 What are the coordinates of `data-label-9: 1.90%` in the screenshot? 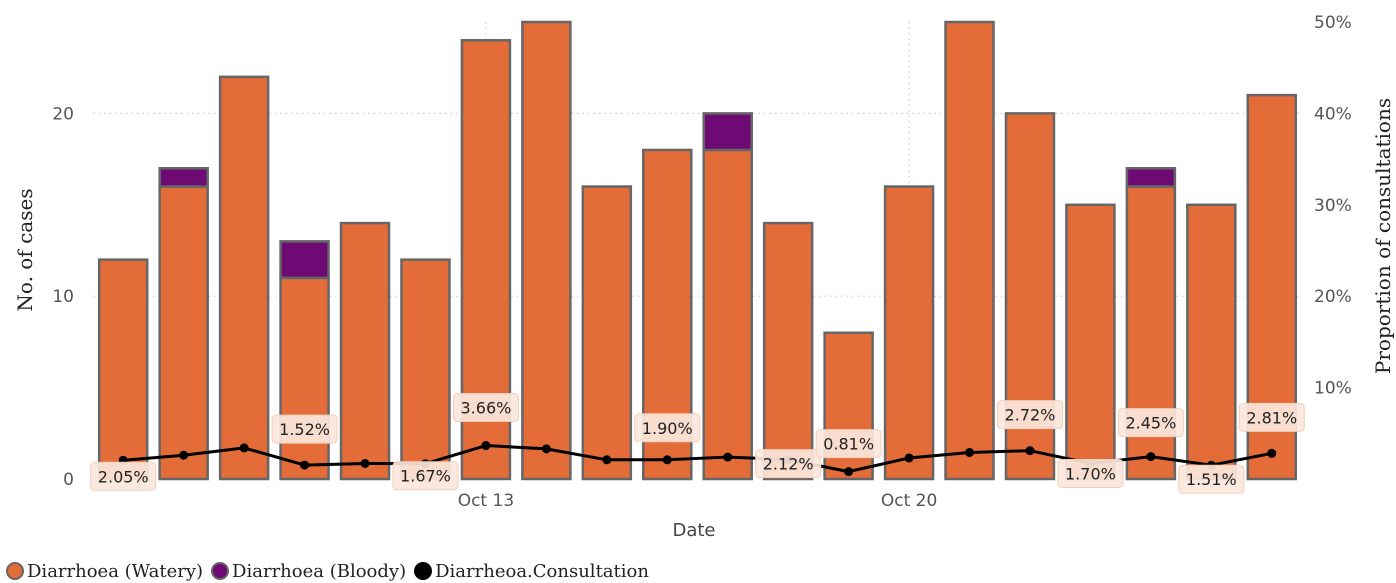 It's located at (667, 428).